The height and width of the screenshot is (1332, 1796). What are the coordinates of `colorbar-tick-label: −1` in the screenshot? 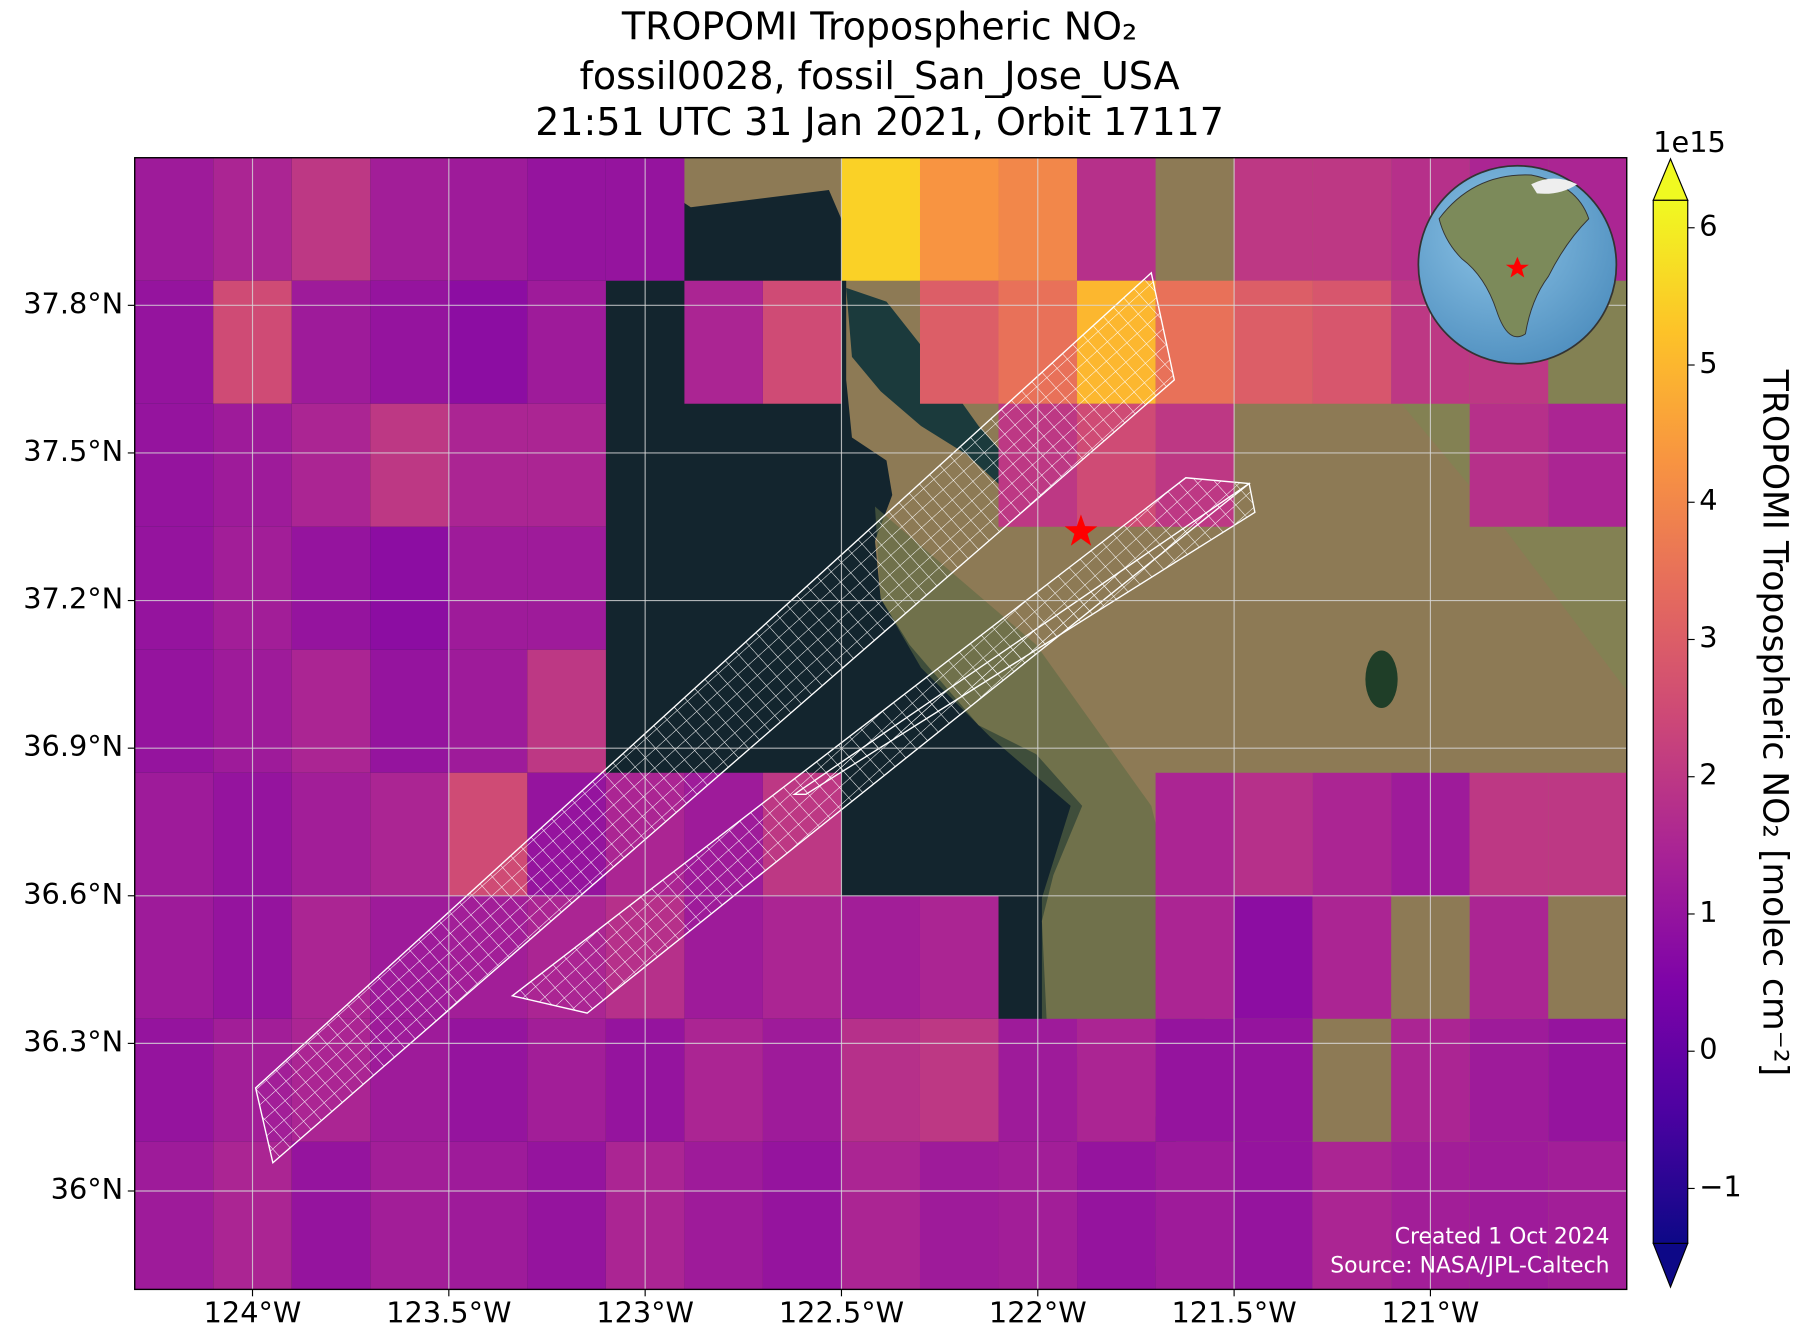 It's located at (1720, 1186).